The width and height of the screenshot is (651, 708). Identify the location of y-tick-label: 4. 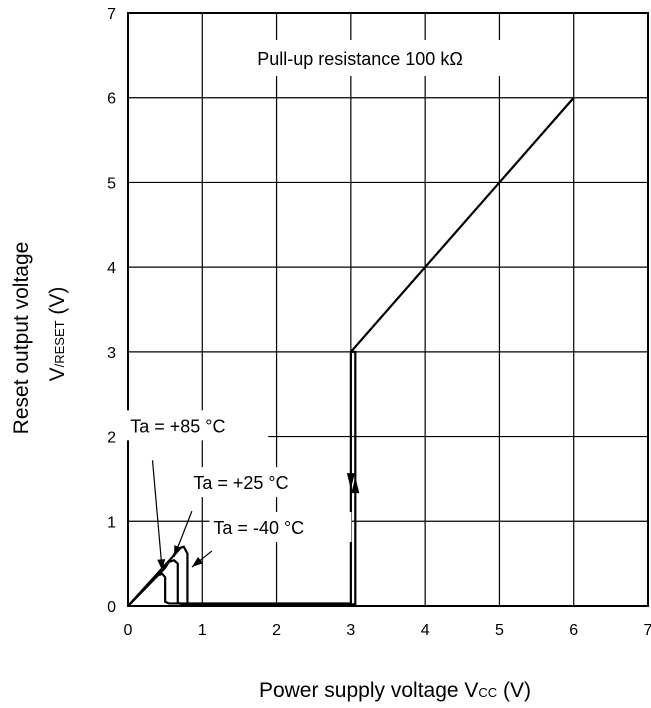
(111, 268).